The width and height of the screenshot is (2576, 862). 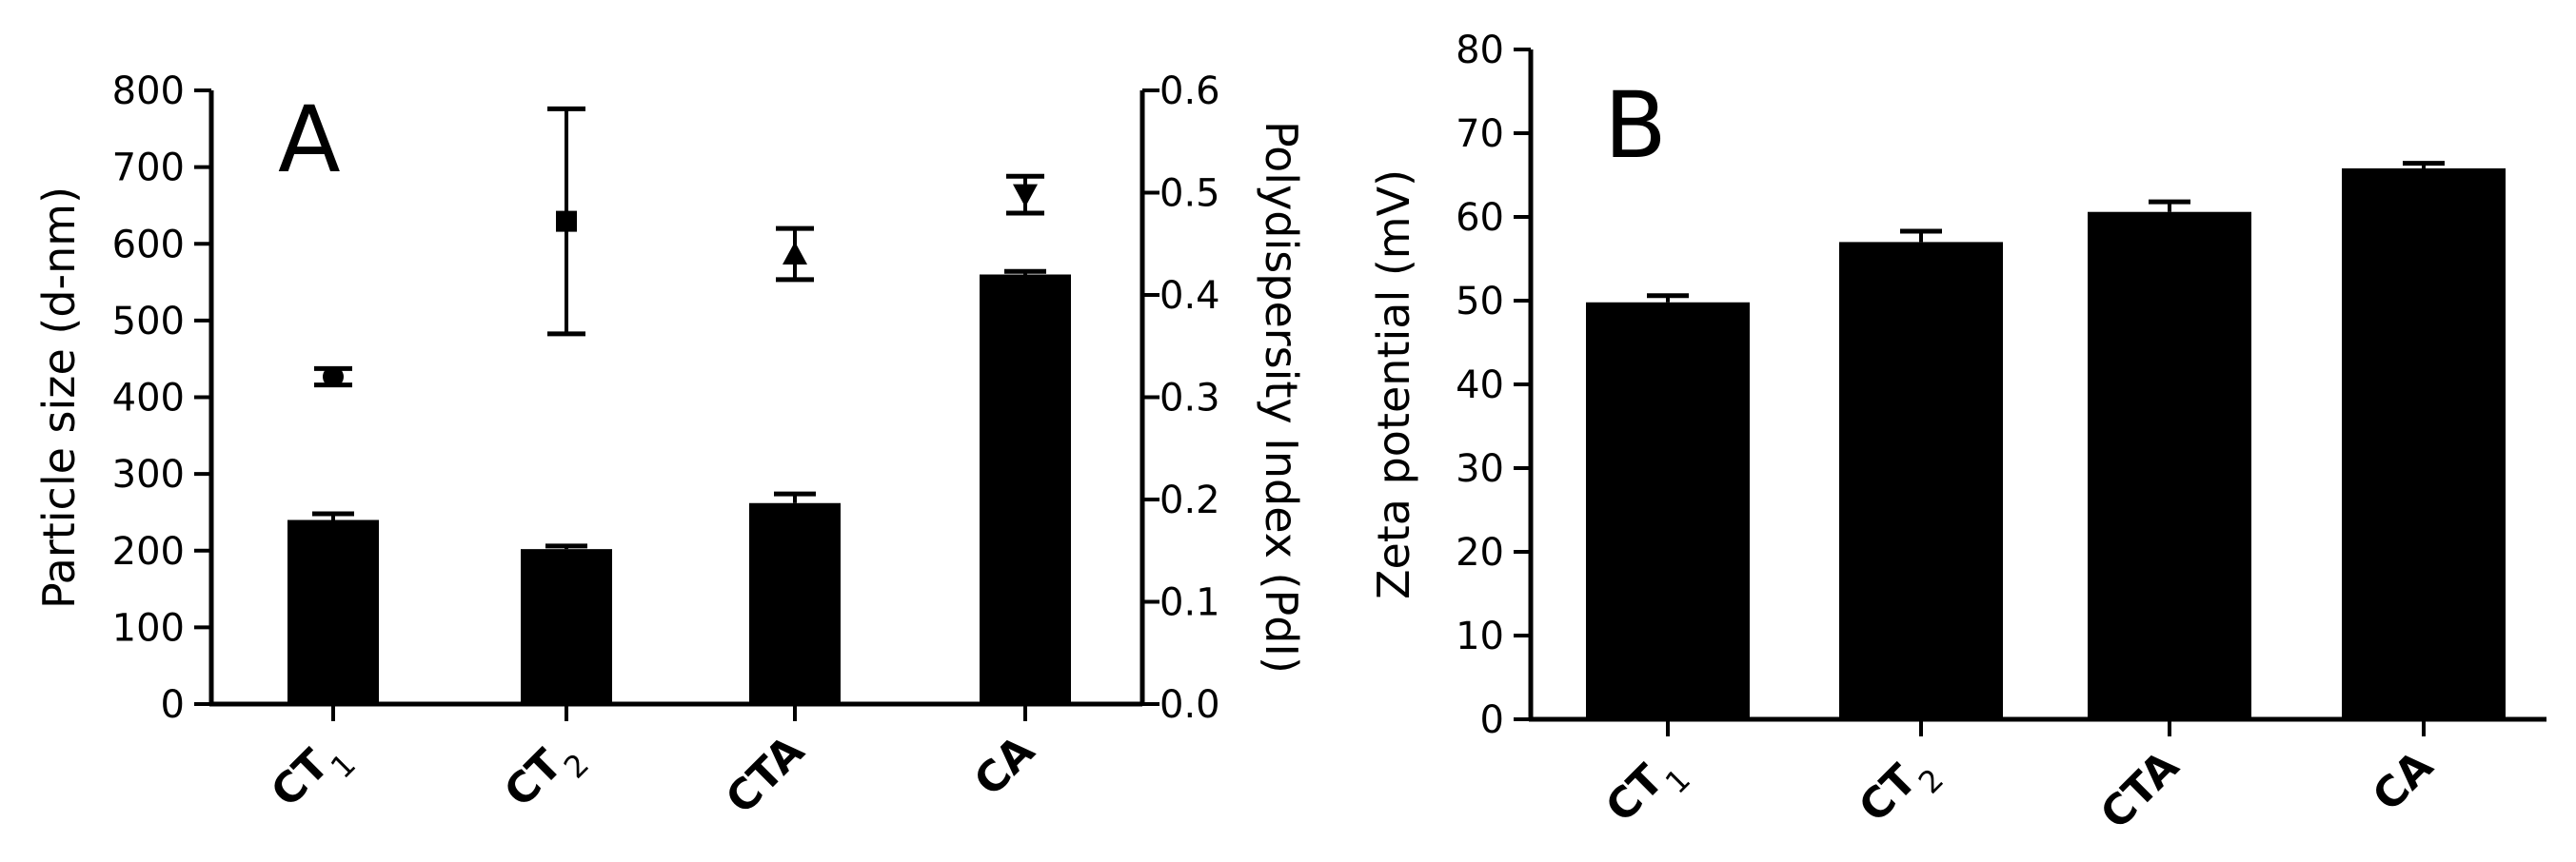 What do you see at coordinates (1189, 296) in the screenshot?
I see `secondary-y-tick-label: 0.4` at bounding box center [1189, 296].